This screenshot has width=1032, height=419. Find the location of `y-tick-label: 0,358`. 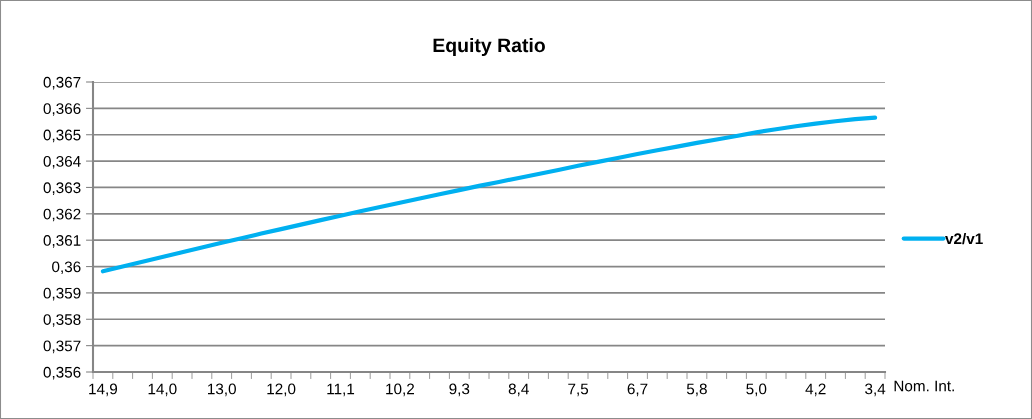

y-tick-label: 0,358 is located at coordinates (62, 320).